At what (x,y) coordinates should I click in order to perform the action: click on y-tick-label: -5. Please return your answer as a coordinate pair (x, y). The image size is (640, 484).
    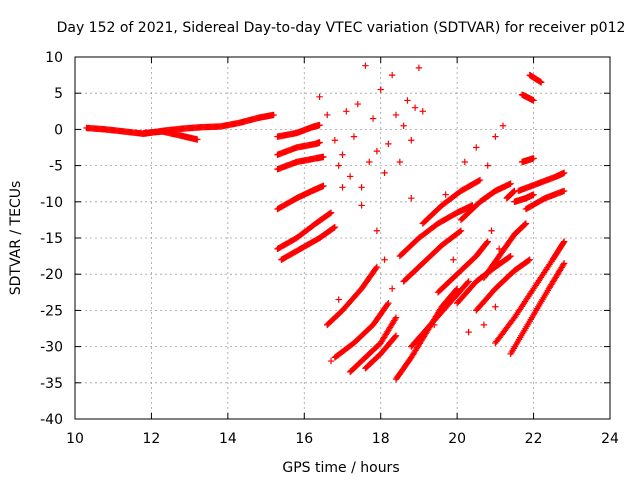
    Looking at the image, I should click on (56, 167).